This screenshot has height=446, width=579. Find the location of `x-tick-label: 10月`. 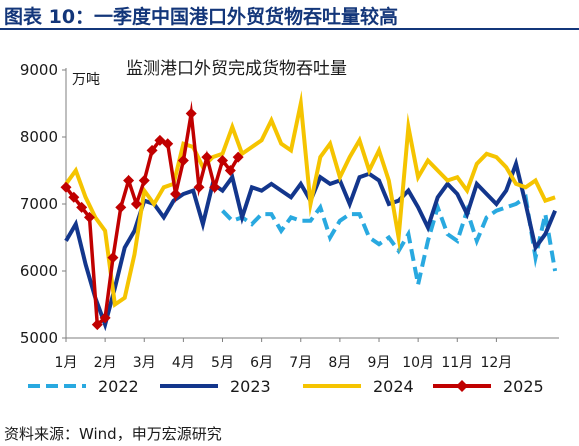

x-tick-label: 10月 is located at coordinates (418, 363).